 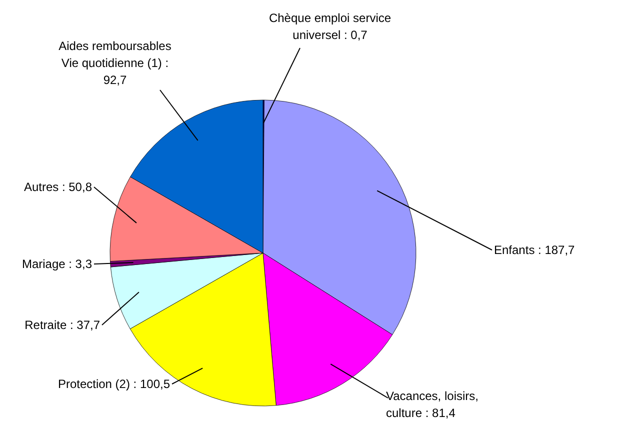 What do you see at coordinates (57, 264) in the screenshot?
I see `slice-label: Mariage : 3,3` at bounding box center [57, 264].